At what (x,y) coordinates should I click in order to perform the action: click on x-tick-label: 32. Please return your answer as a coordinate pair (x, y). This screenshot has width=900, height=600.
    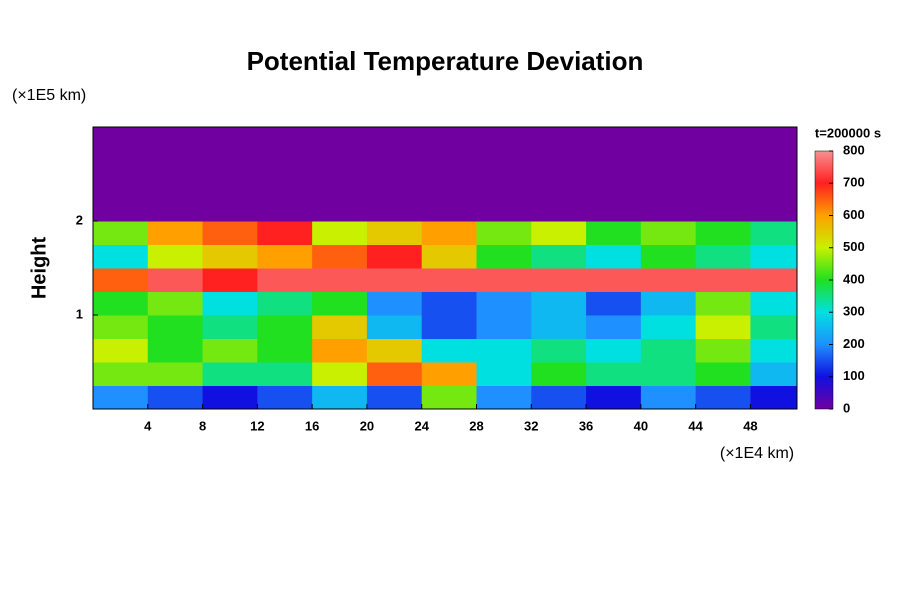
    Looking at the image, I should click on (531, 425).